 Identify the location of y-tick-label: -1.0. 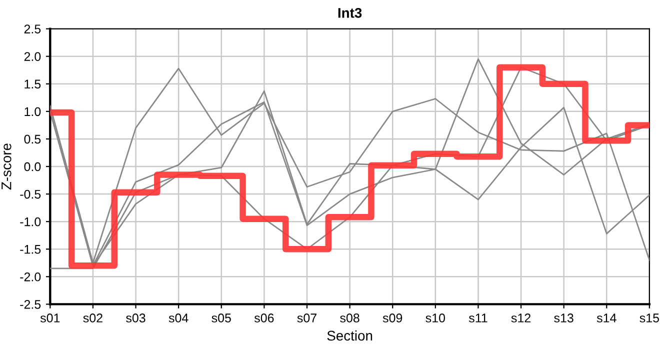
(30, 221).